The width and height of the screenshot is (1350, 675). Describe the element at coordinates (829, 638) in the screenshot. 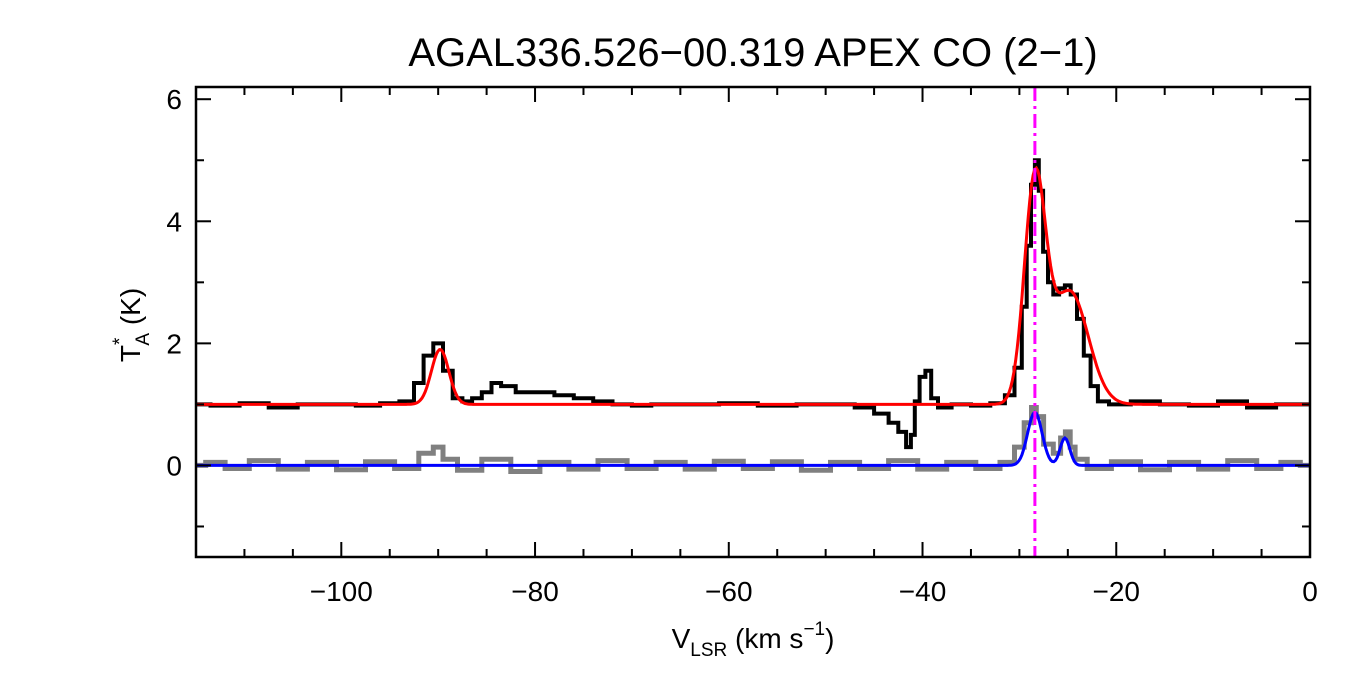

I see `x-axis-label-unit-close: )` at that location.